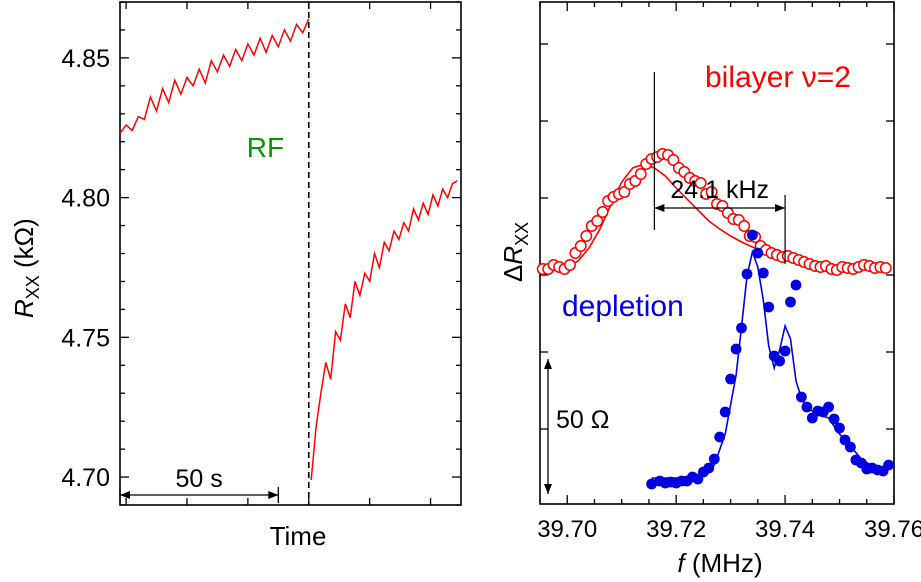 The width and height of the screenshot is (921, 582). Describe the element at coordinates (892, 529) in the screenshot. I see `right-x-tick-label: 39.76` at that location.